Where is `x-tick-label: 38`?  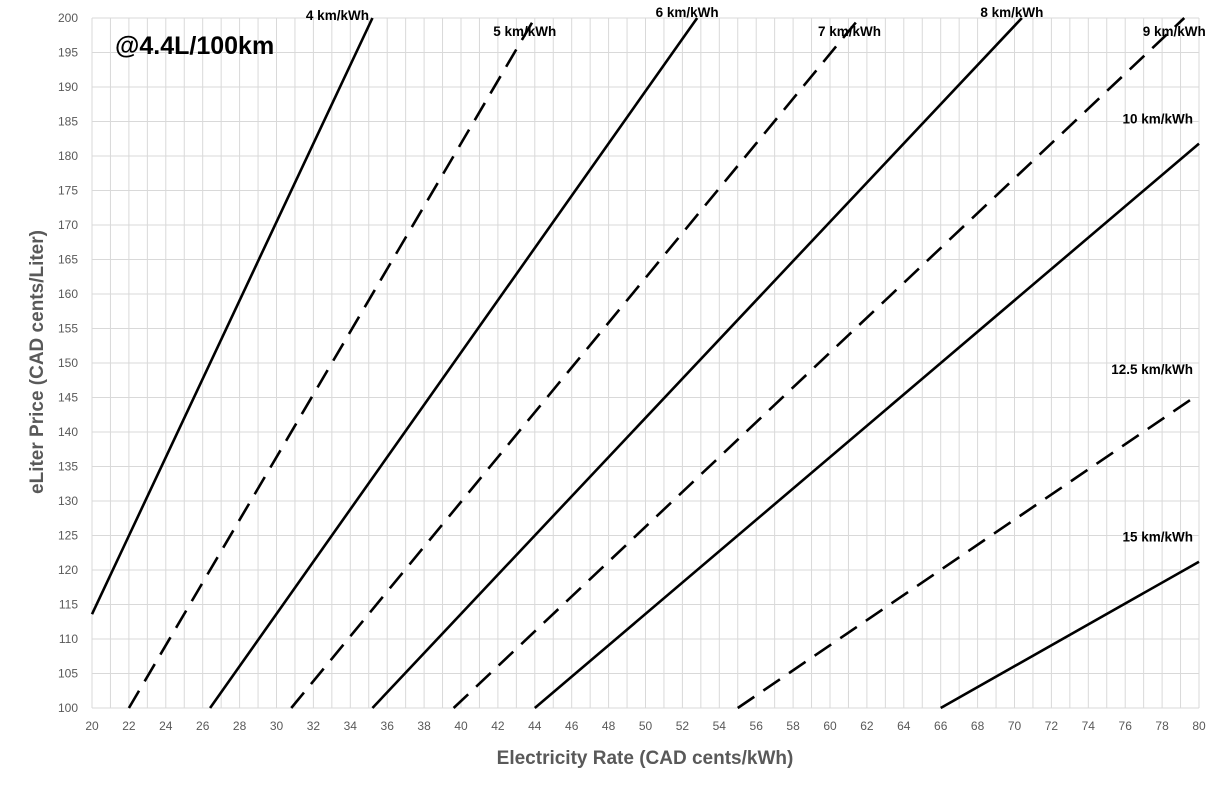 x-tick-label: 38 is located at coordinates (424, 726).